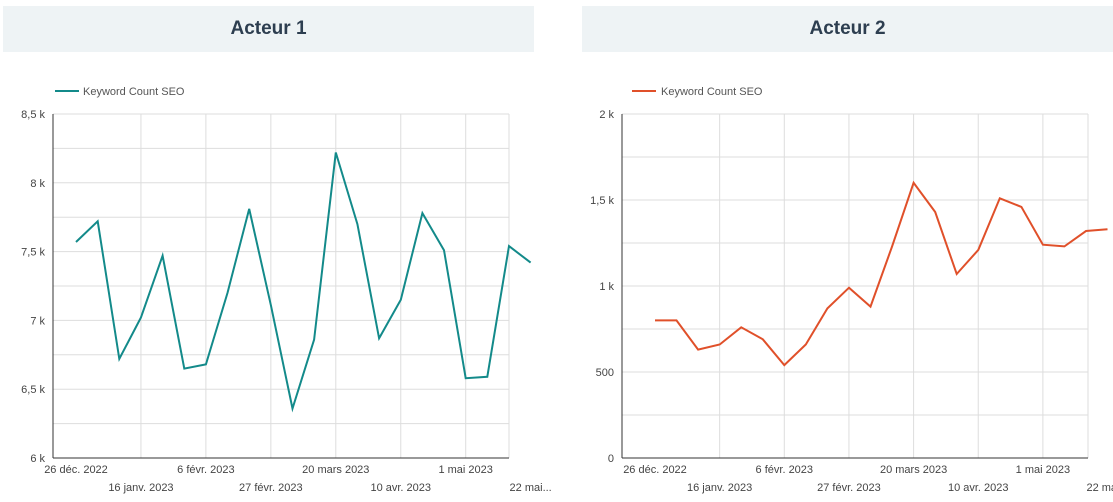 The image size is (1113, 502). I want to click on y-tick-label: 6,5 k, so click(33, 390).